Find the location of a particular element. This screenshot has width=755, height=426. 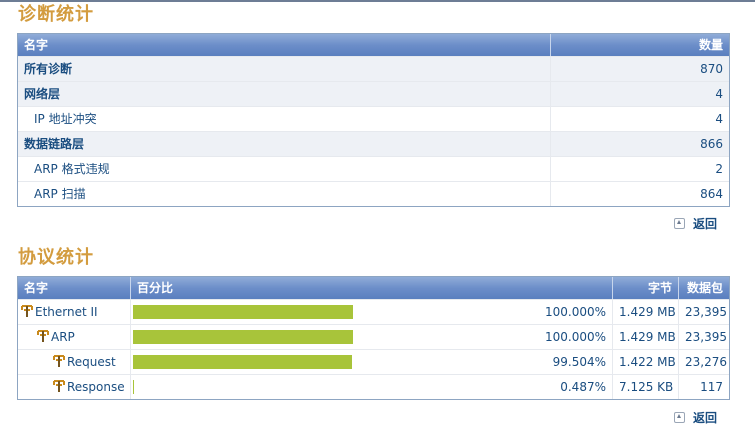

diagnostics-row: 所有诊断 870 is located at coordinates (373, 68).